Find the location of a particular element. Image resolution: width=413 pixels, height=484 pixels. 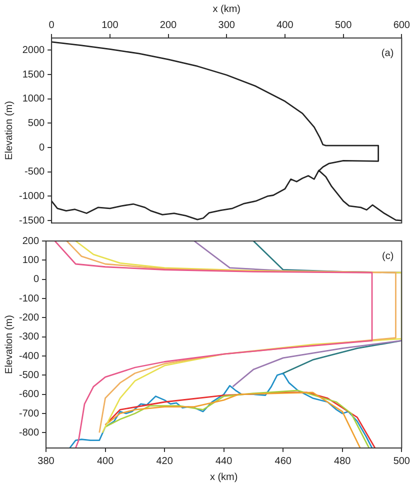

x-tick-label: 600 is located at coordinates (401, 25).